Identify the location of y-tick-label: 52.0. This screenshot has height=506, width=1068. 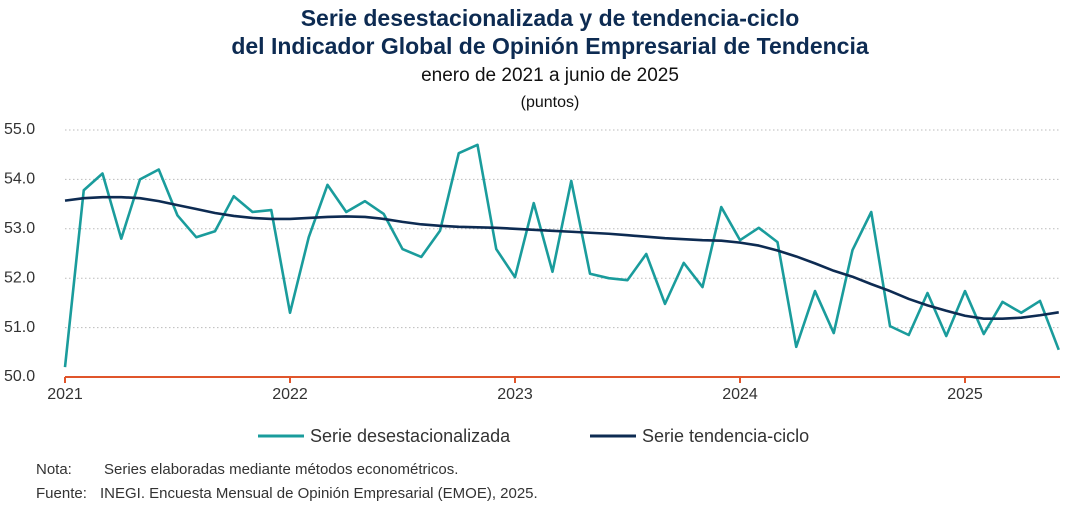
(19, 277).